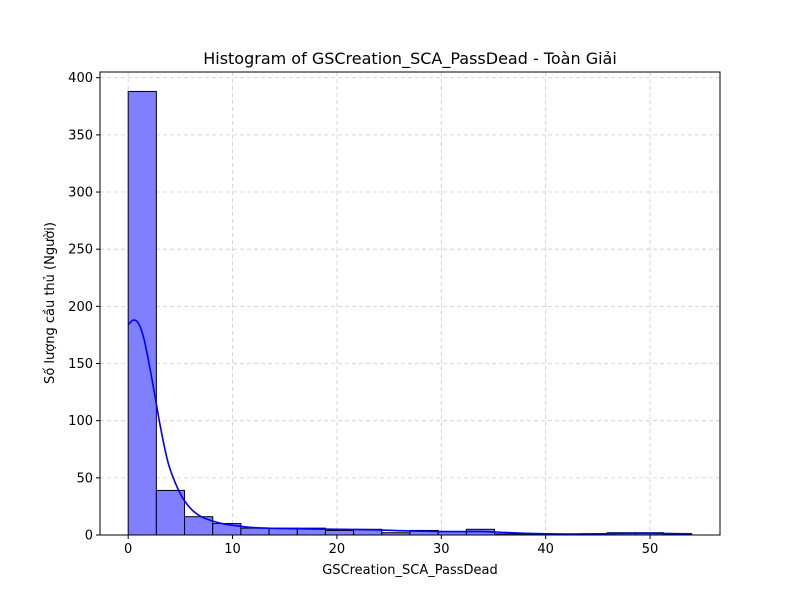  Describe the element at coordinates (441, 549) in the screenshot. I see `x-tick-label: 30` at that location.